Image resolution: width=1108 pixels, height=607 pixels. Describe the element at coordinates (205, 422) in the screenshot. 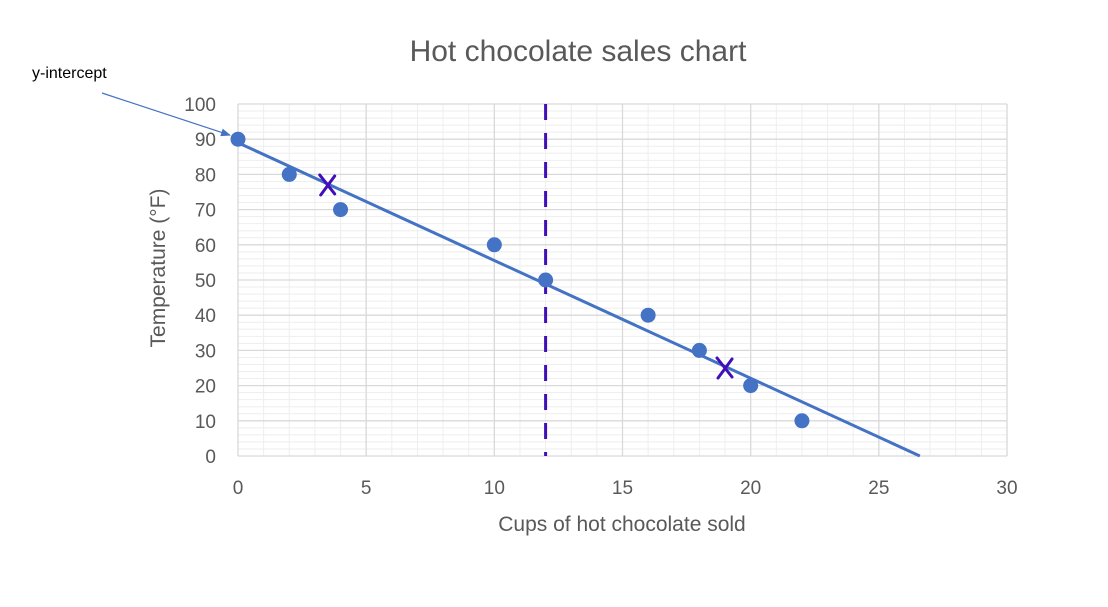

I see `y-tick-label: 10` at that location.